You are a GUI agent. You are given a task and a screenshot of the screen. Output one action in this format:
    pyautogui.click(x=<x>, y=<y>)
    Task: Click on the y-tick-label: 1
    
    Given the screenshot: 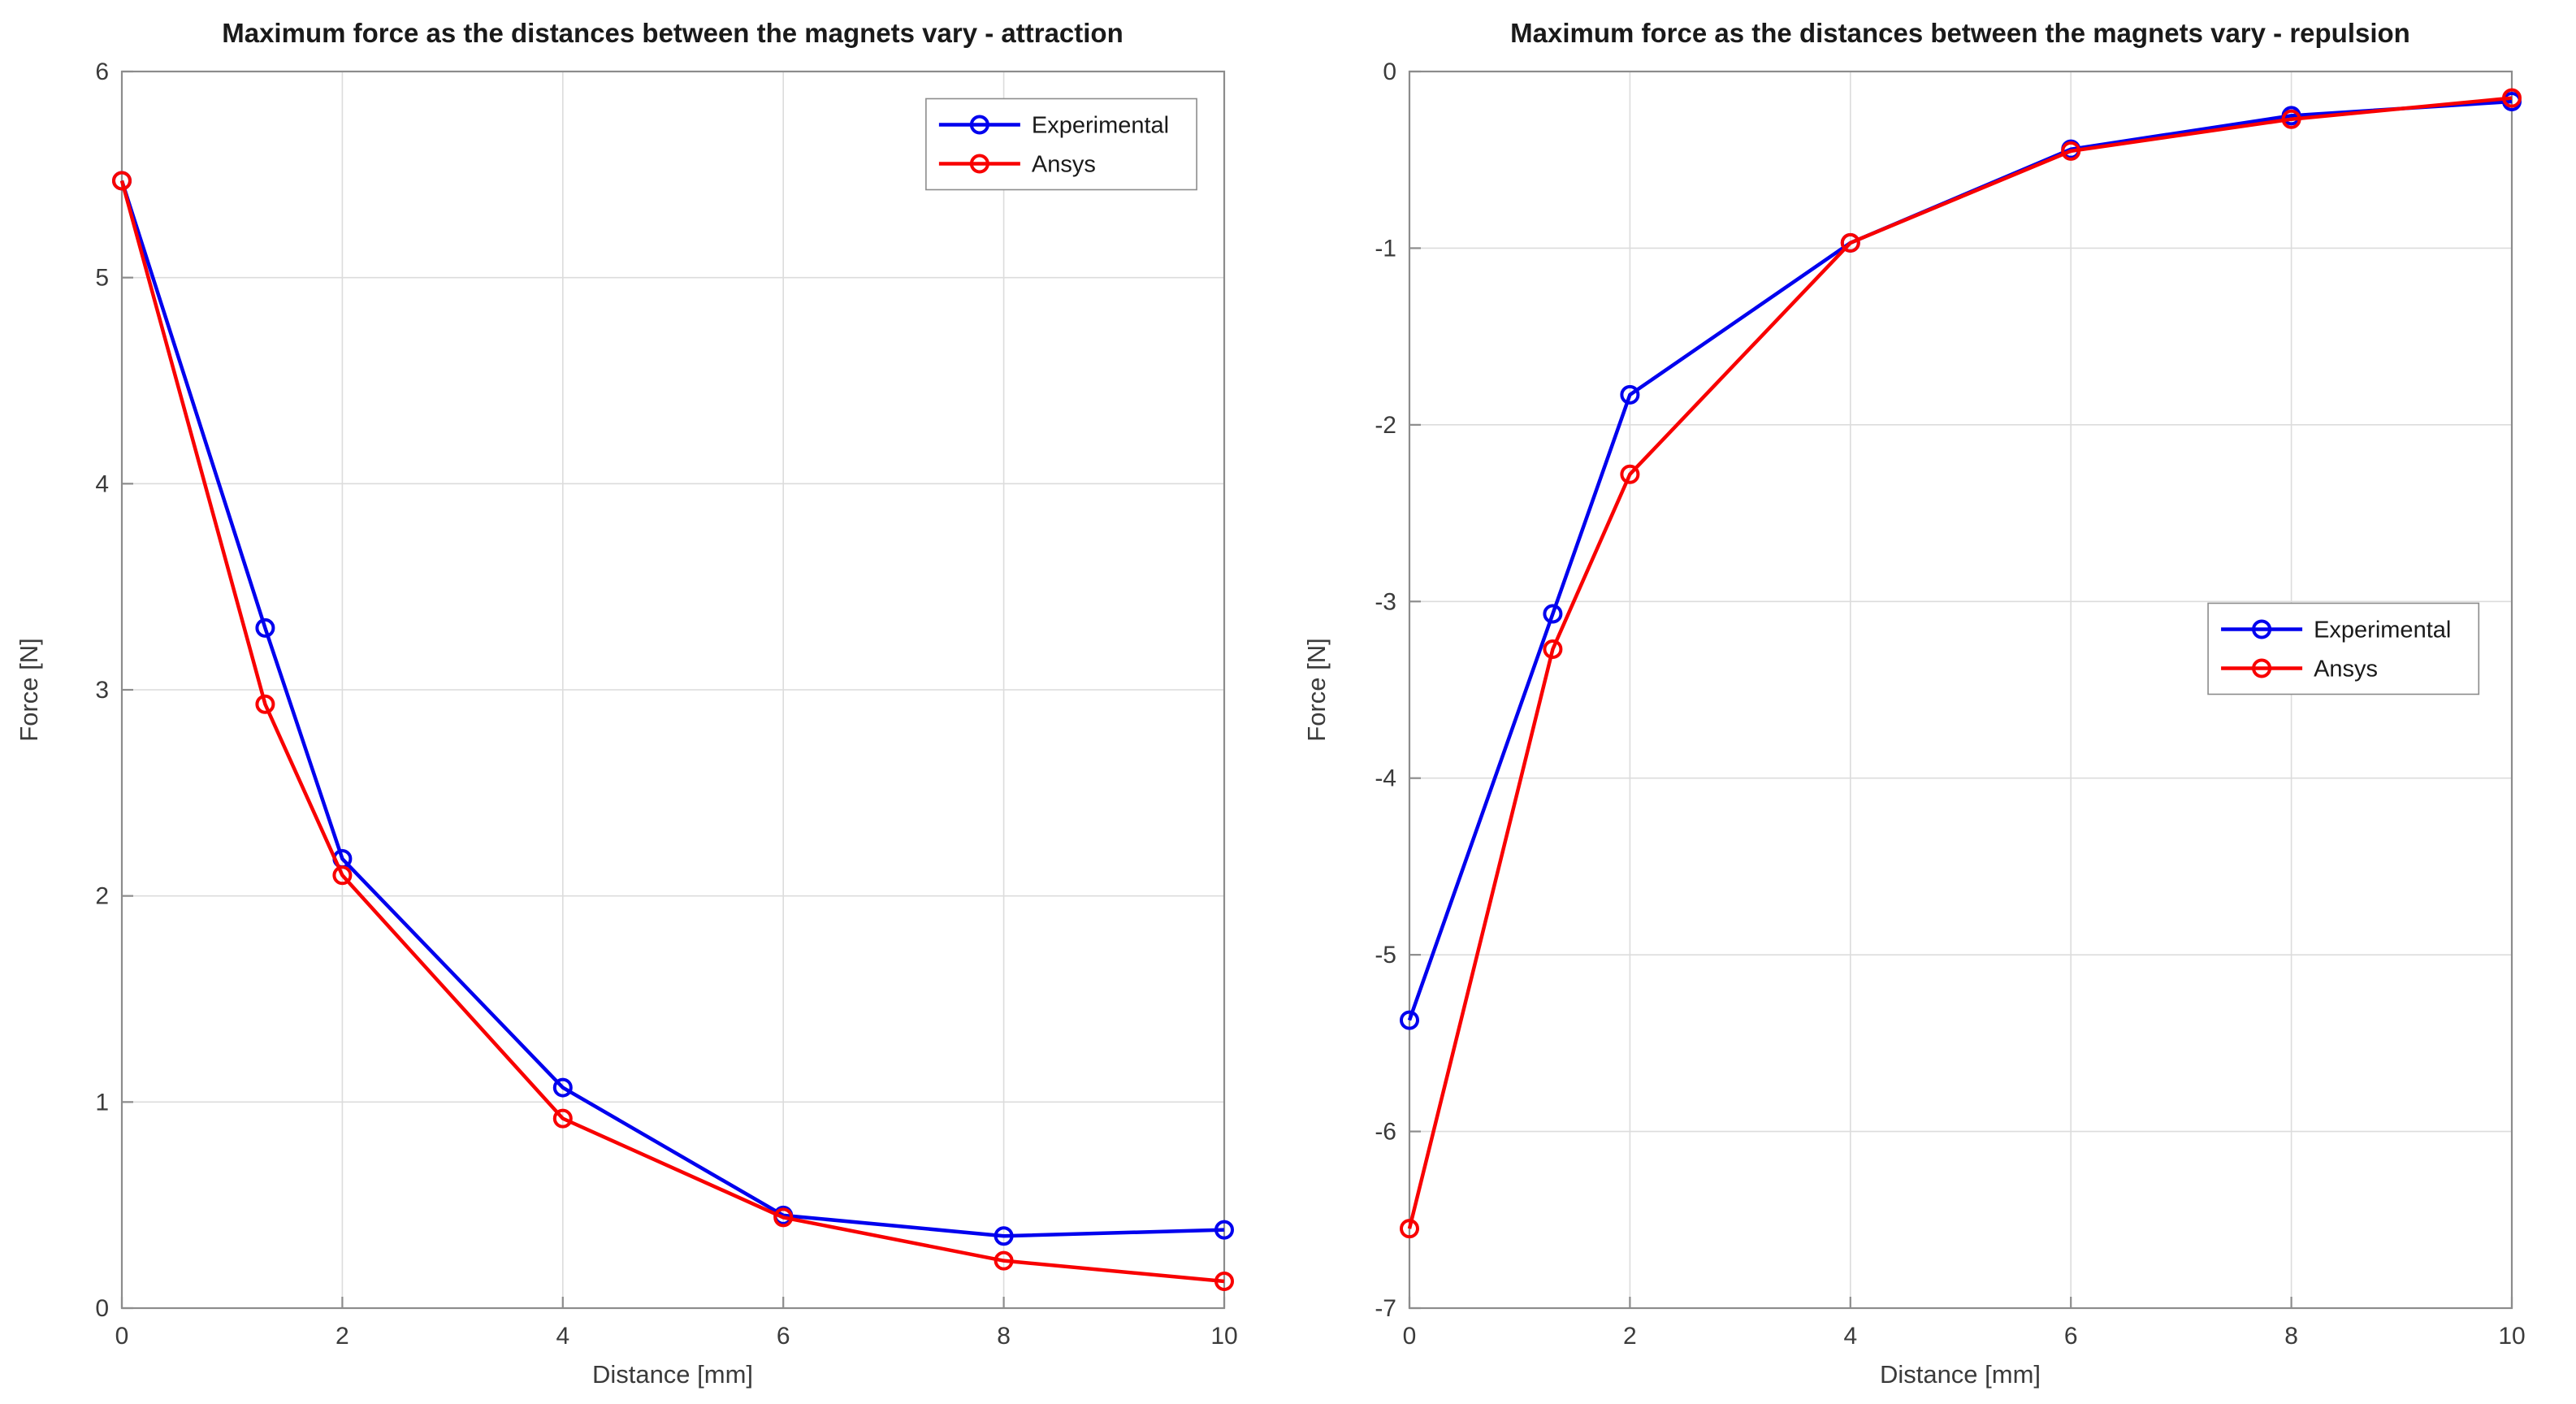 What is the action you would take?
    pyautogui.click(x=102, y=1102)
    